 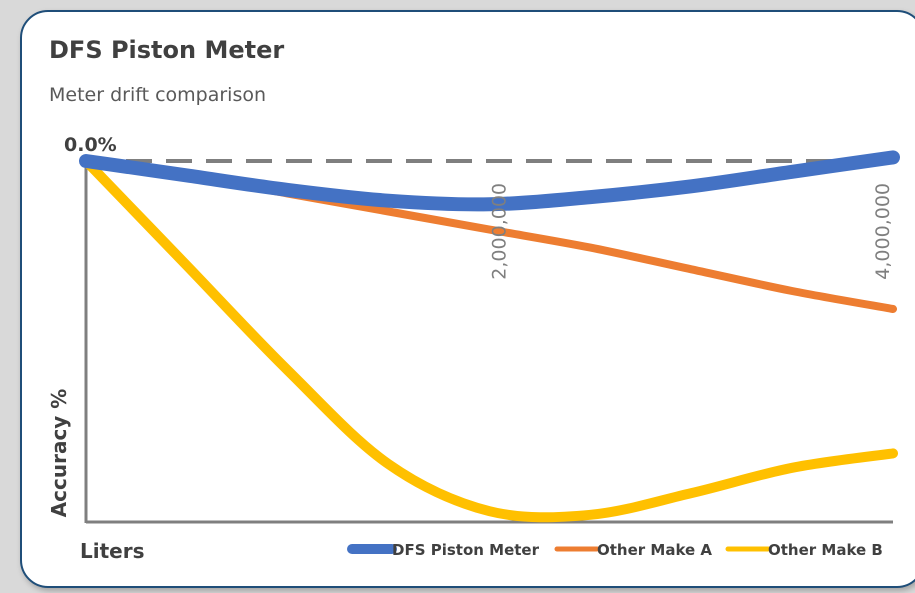 What do you see at coordinates (90, 145) in the screenshot?
I see `y-tick-label: 0.0%` at bounding box center [90, 145].